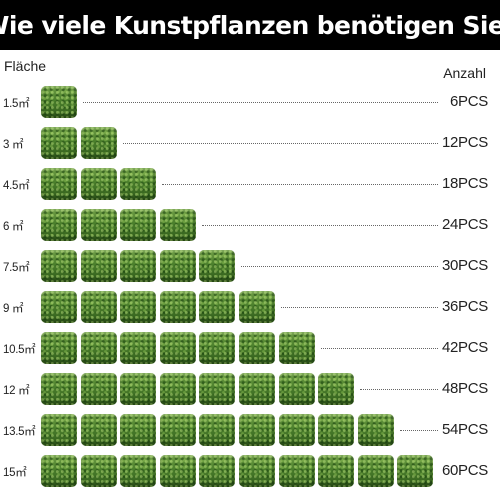 The height and width of the screenshot is (487, 500). Describe the element at coordinates (464, 142) in the screenshot. I see `count-label: 12PCS` at that location.